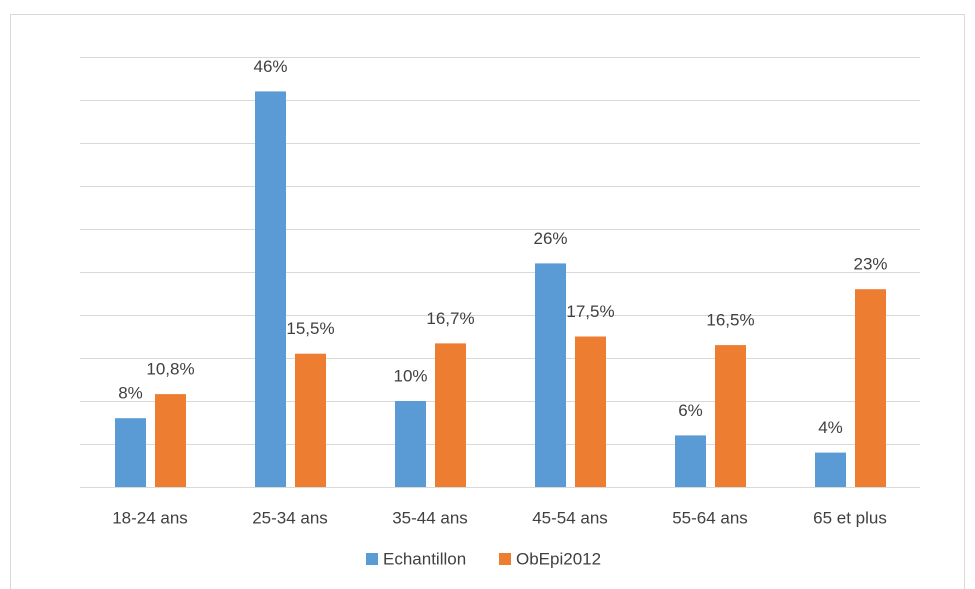  Describe the element at coordinates (150, 517) in the screenshot. I see `x-tick-label: 18-24 ans` at that location.